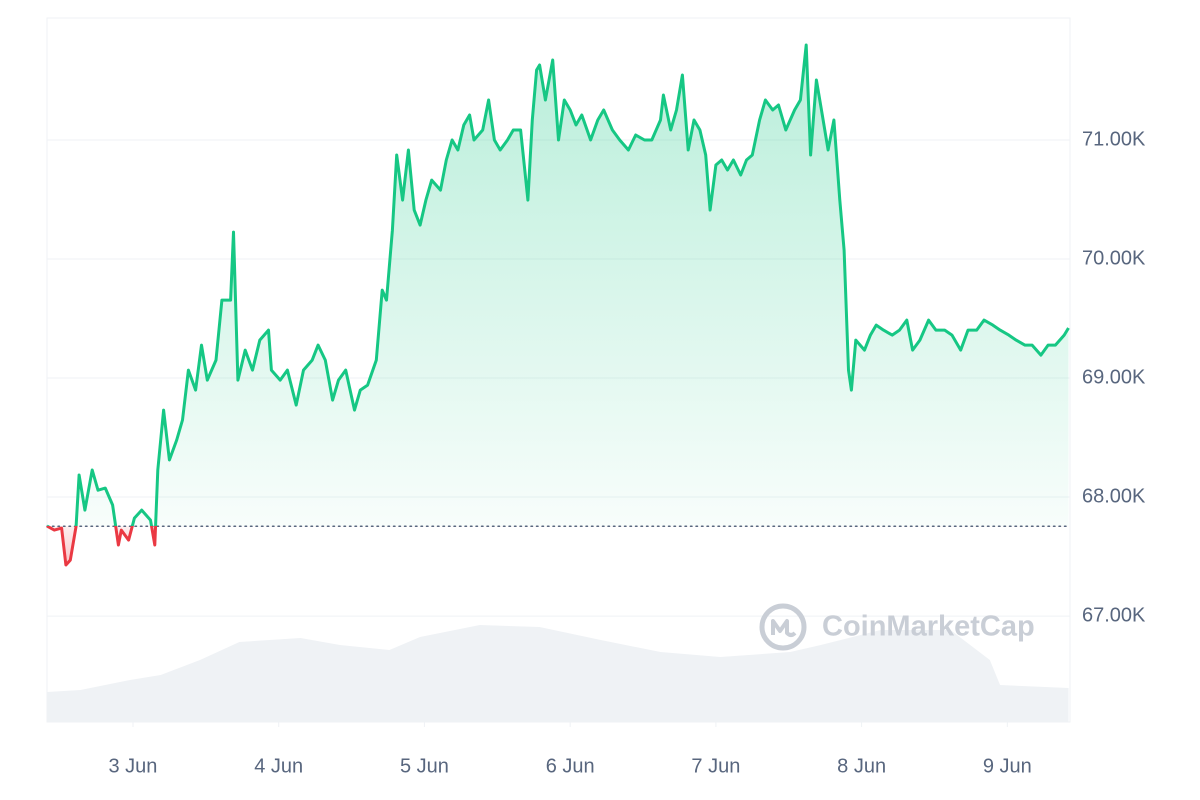 The height and width of the screenshot is (800, 1200). What do you see at coordinates (1007, 766) in the screenshot?
I see `x-tick-label: 9 Jun` at bounding box center [1007, 766].